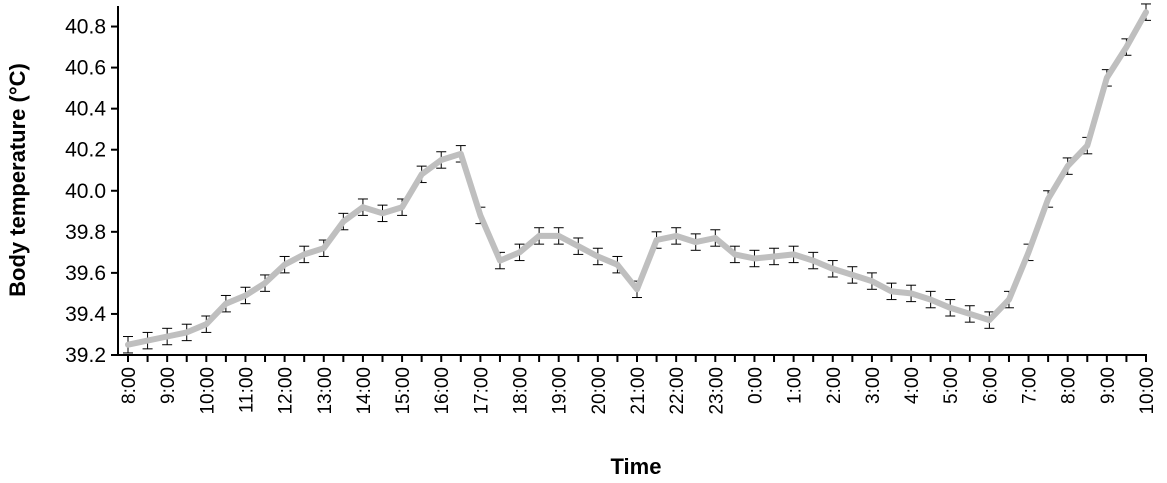  Describe the element at coordinates (325, 391) in the screenshot. I see `x-tick-label: 13:00` at that location.